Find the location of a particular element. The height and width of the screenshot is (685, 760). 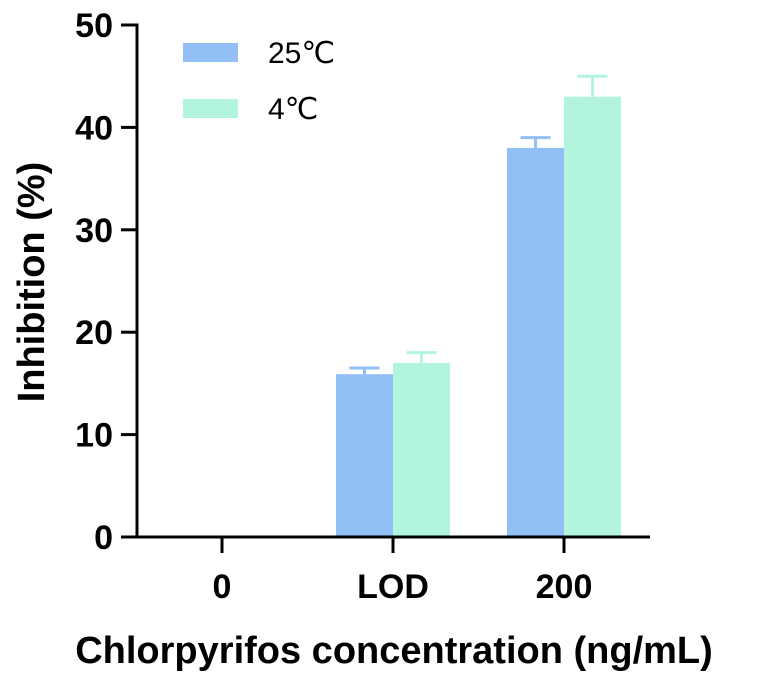

bar-4C-lod is located at coordinates (421, 449).